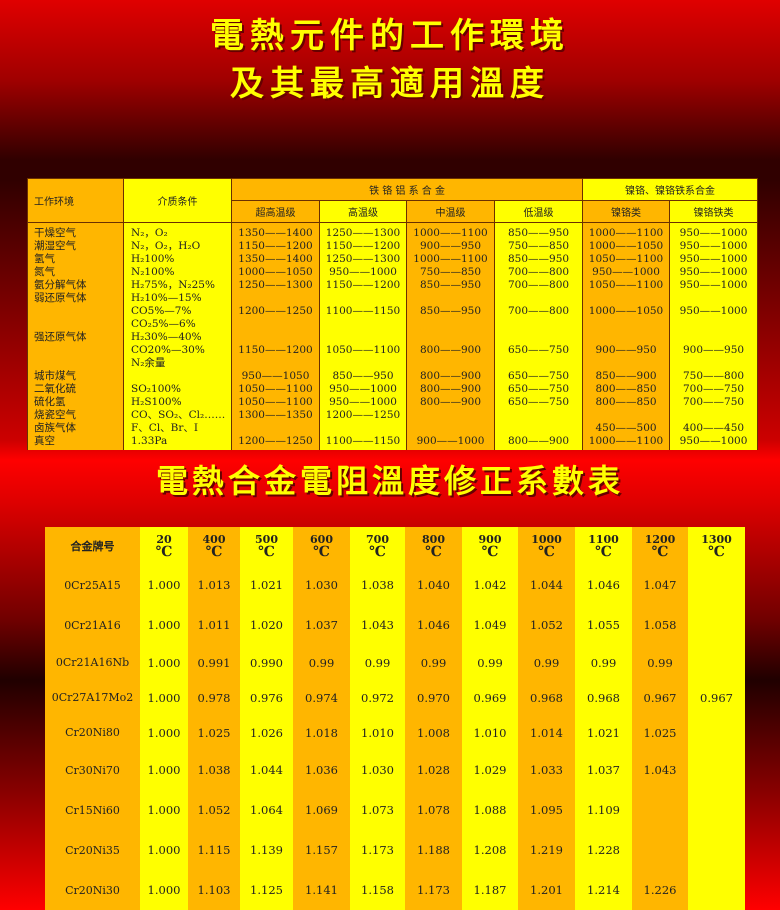 The width and height of the screenshot is (780, 910). What do you see at coordinates (389, 481) in the screenshot?
I see `coefficient-table-title: 電熱合金電阻溫度修正系數表` at bounding box center [389, 481].